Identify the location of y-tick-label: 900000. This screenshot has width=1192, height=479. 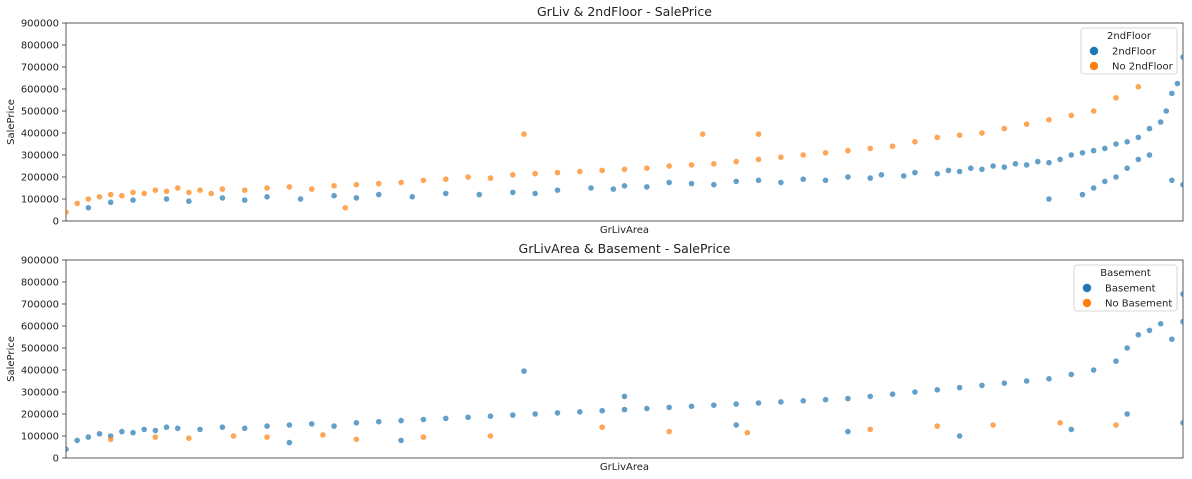
(40, 24).